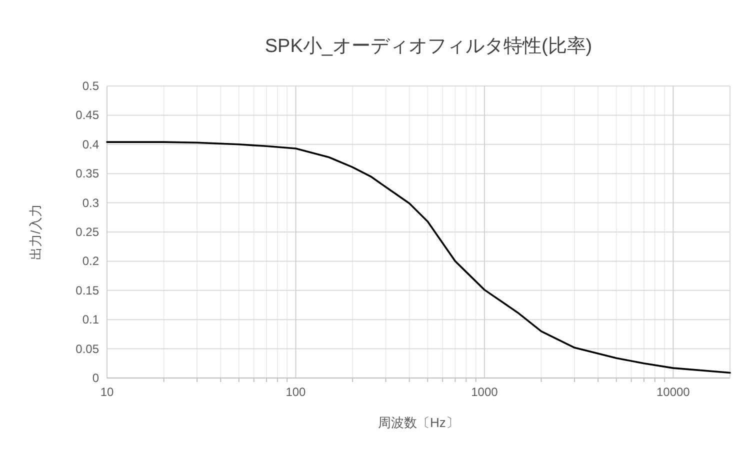 This screenshot has width=755, height=451. Describe the element at coordinates (484, 392) in the screenshot. I see `x-tick-label: 1000` at that location.